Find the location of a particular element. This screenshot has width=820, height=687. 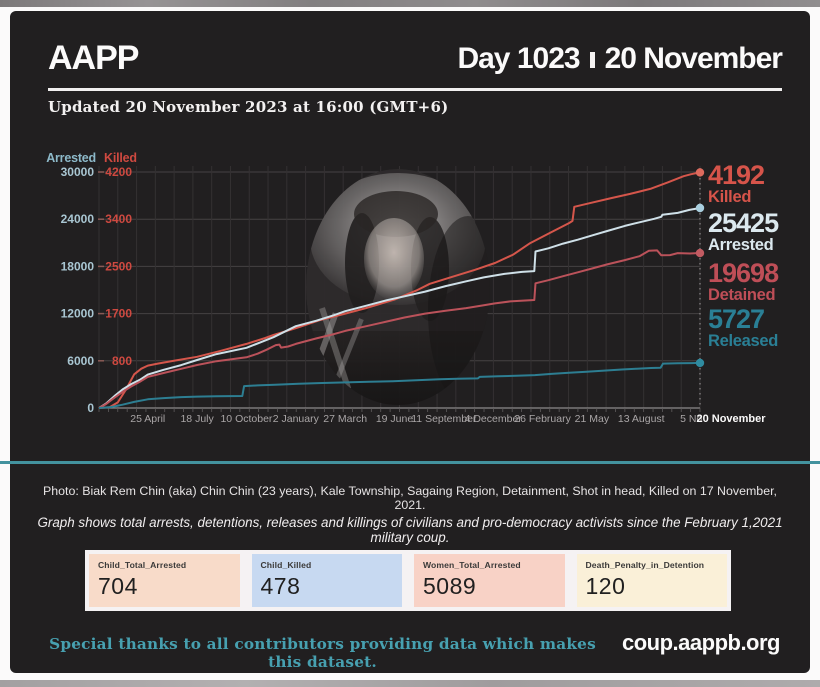

svg-text: 13 August is located at coordinates (641, 419).